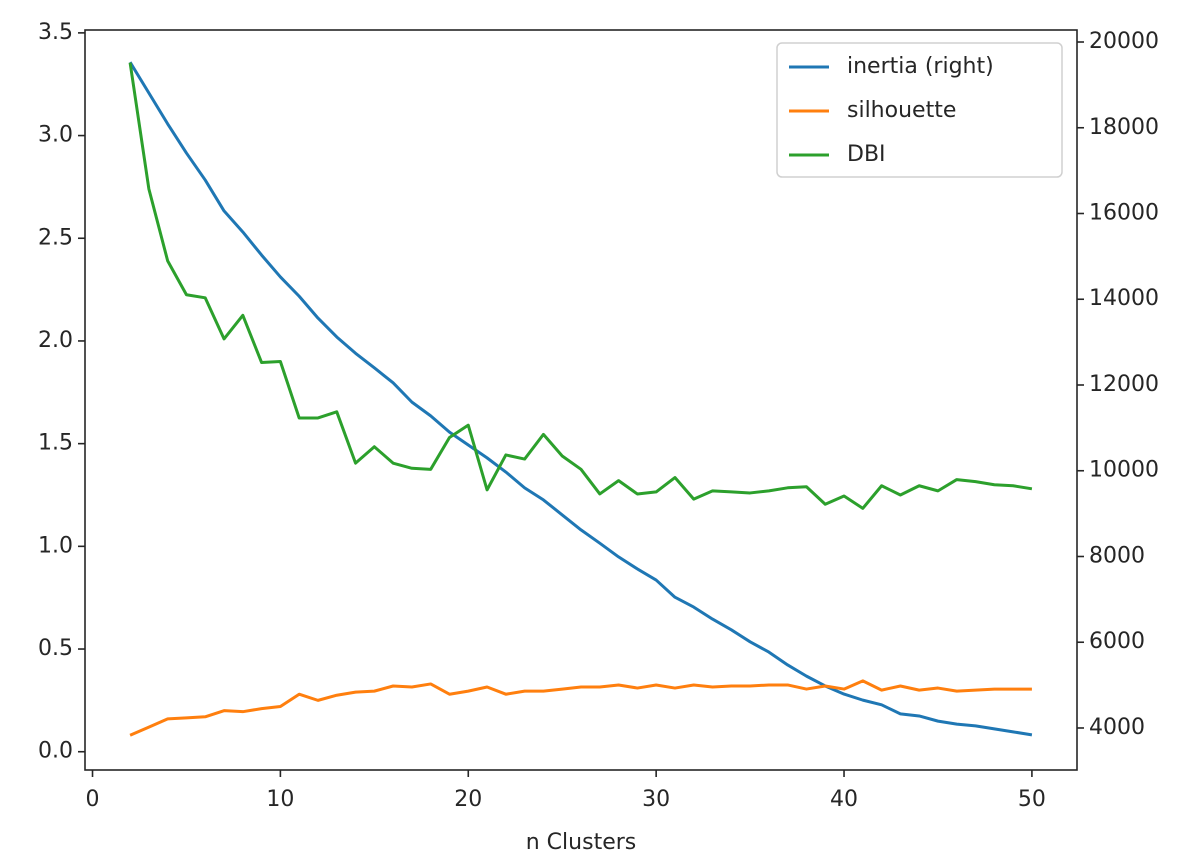  What do you see at coordinates (844, 799) in the screenshot?
I see `x-tick-label: 40` at bounding box center [844, 799].